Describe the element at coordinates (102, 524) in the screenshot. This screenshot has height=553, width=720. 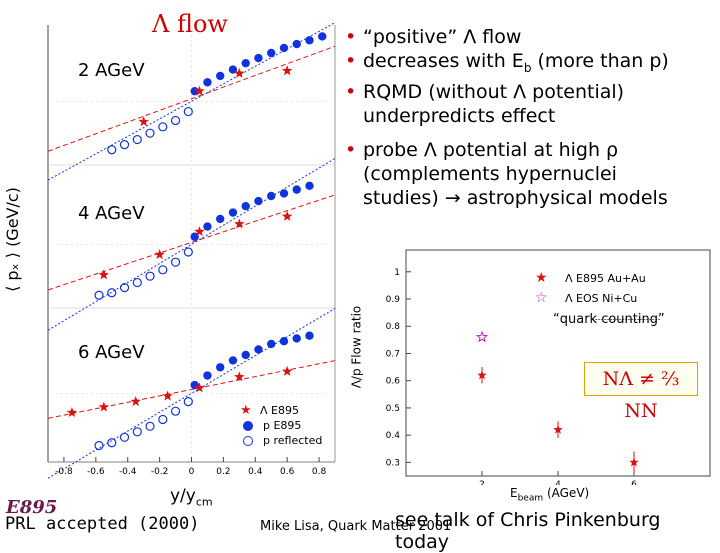
I see `paper-status: PRL accepted (2000)` at that location.